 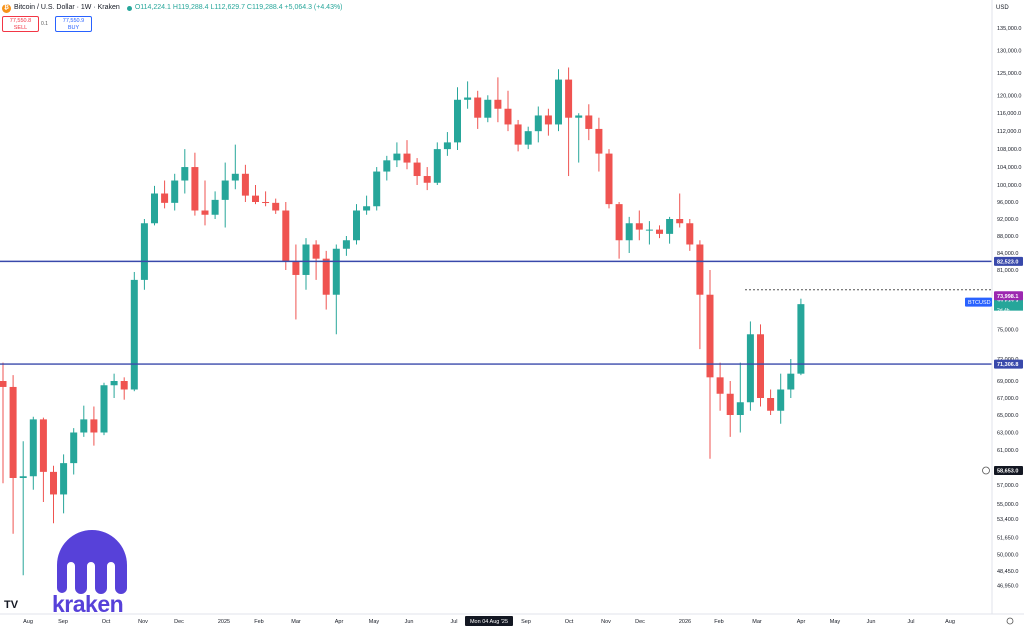 What do you see at coordinates (73, 24) in the screenshot?
I see `buy-button: 77,550.9 BUY` at bounding box center [73, 24].